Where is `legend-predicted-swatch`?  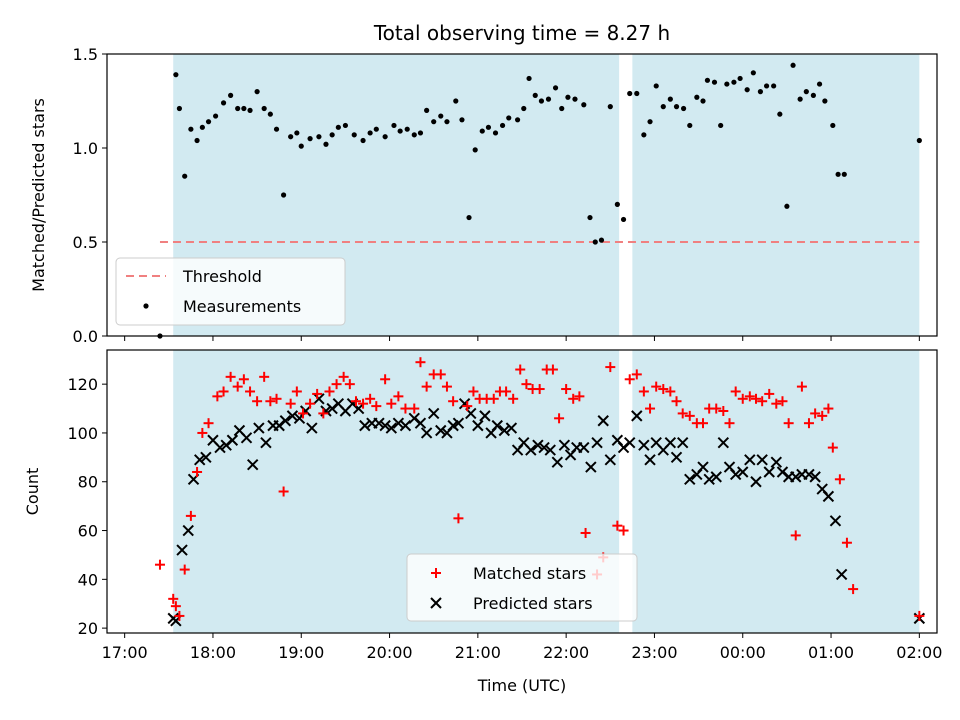 legend-predicted-swatch is located at coordinates (436, 603).